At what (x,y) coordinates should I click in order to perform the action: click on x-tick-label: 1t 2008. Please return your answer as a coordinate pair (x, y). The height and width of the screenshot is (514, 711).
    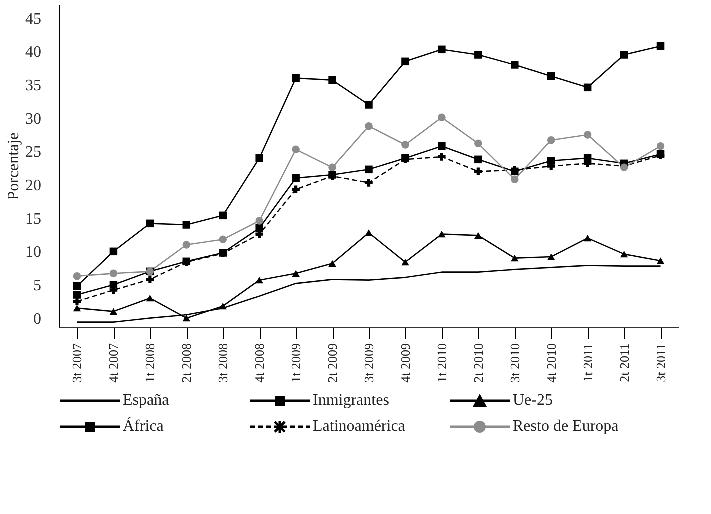
    Looking at the image, I should click on (150, 363).